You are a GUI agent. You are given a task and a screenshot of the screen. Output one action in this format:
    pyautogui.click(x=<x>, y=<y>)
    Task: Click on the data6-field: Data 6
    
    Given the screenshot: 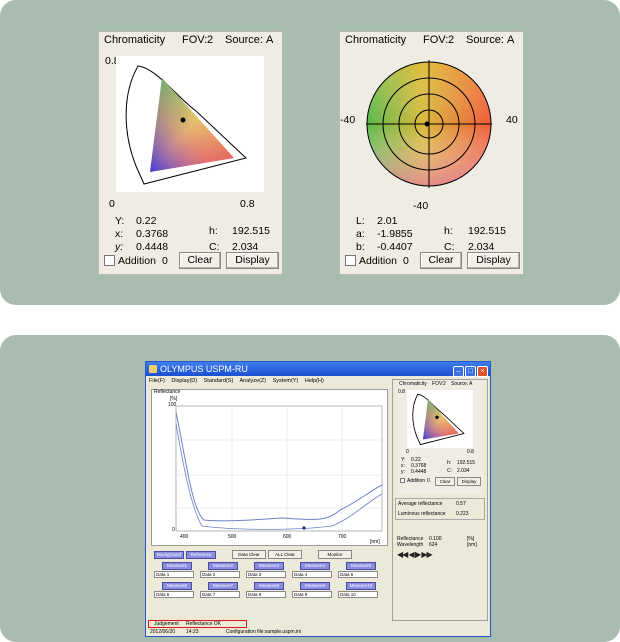 What is the action you would take?
    pyautogui.click(x=174, y=594)
    